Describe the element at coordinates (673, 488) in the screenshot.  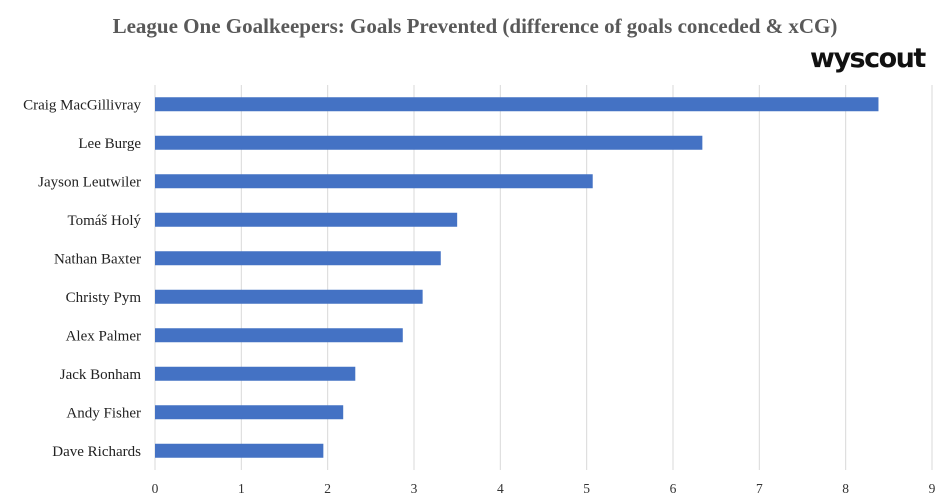
I see `x-tick-label: 6` at that location.